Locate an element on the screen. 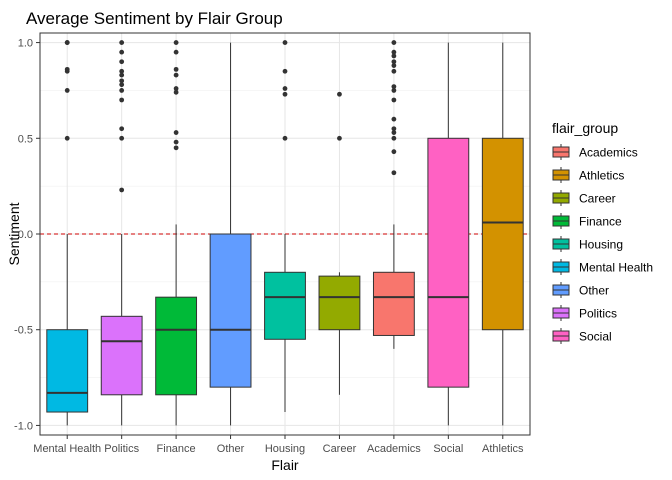 Image resolution: width=672 pixels, height=480 pixels. x-tick-label: Finance is located at coordinates (176, 449).